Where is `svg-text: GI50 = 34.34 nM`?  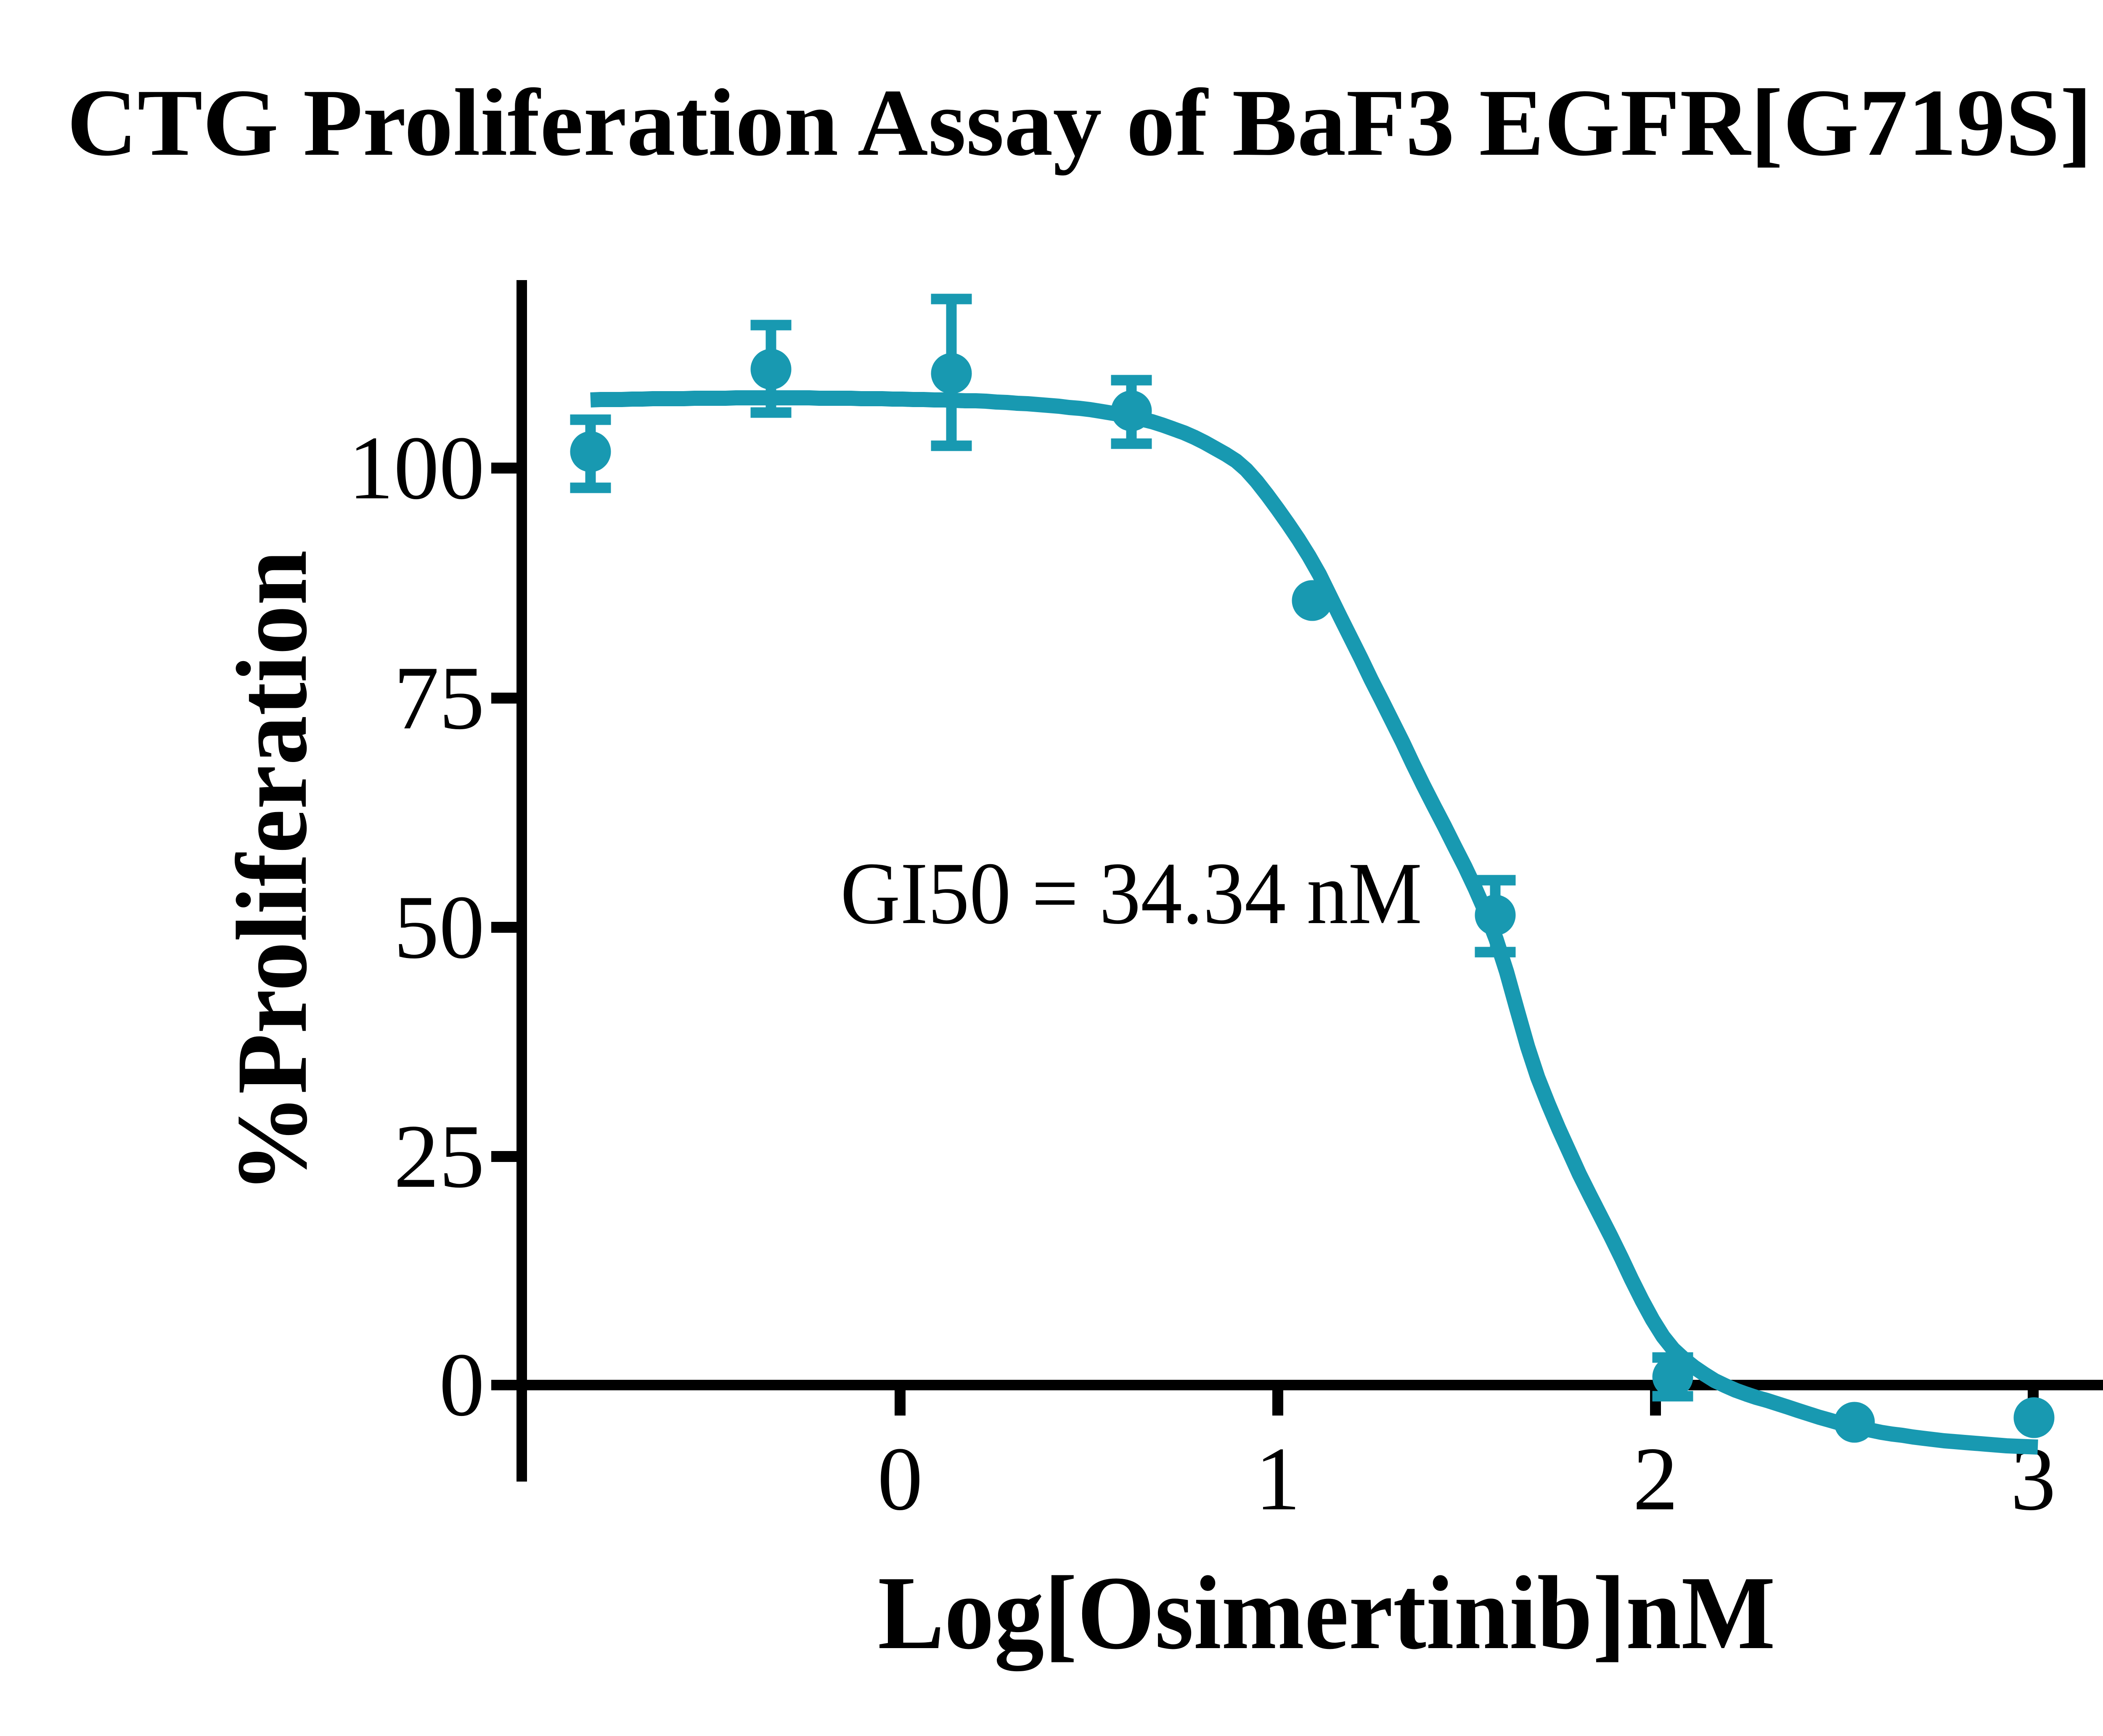 svg-text: GI50 = 34.34 nM is located at coordinates (1131, 893).